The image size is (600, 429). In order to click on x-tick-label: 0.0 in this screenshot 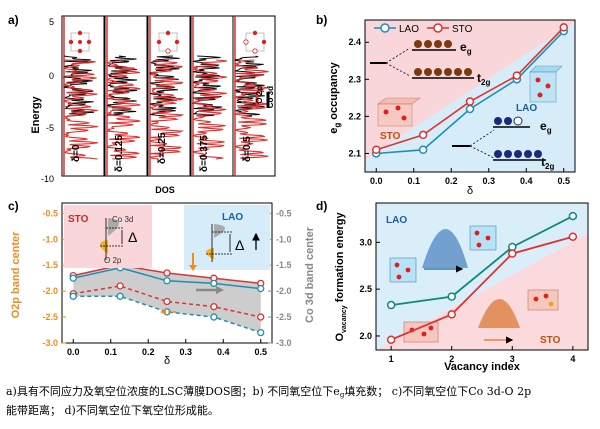, I will do `click(376, 181)`.